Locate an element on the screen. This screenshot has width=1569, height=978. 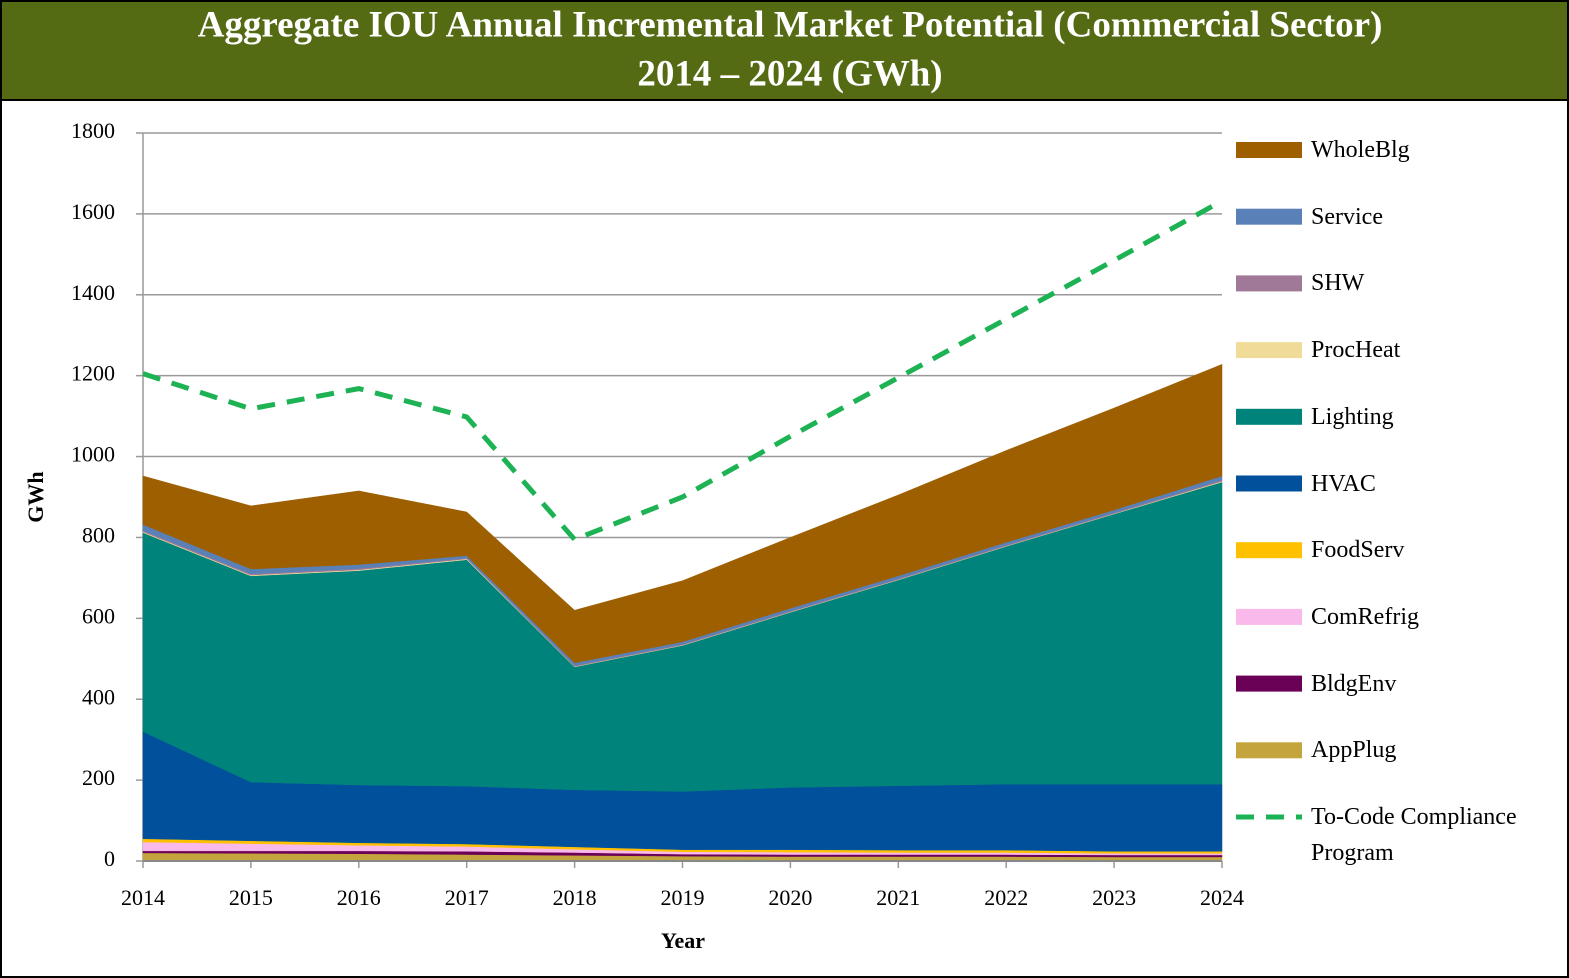
y-tick-label: 1400 is located at coordinates (93, 292).